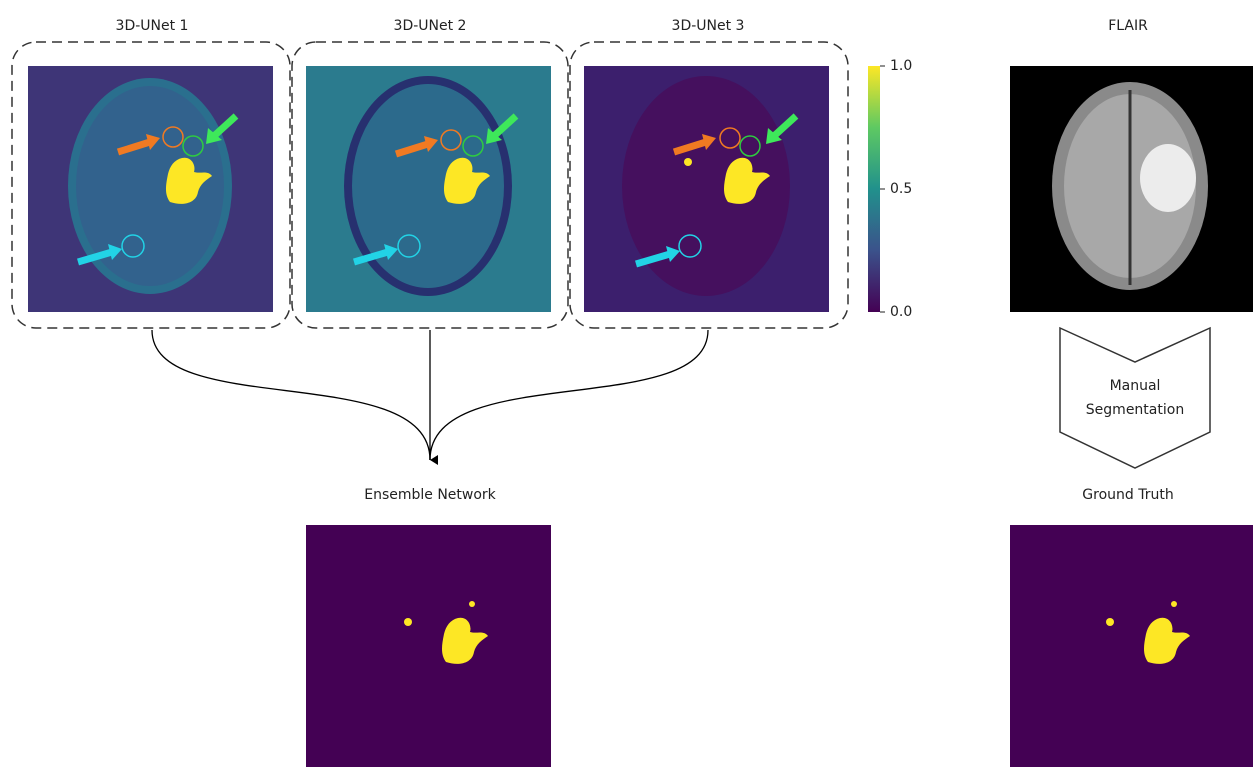 Image resolution: width=1253 pixels, height=767 pixels. I want to click on panel-title: 3D-UNet 3, so click(708, 26).